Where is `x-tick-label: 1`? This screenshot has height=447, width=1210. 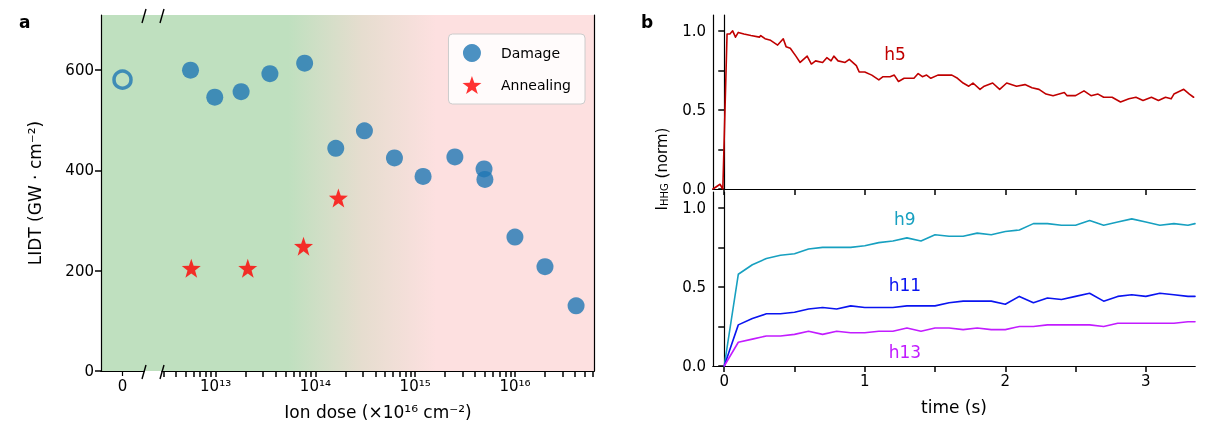 x-tick-label: 1 is located at coordinates (864, 380).